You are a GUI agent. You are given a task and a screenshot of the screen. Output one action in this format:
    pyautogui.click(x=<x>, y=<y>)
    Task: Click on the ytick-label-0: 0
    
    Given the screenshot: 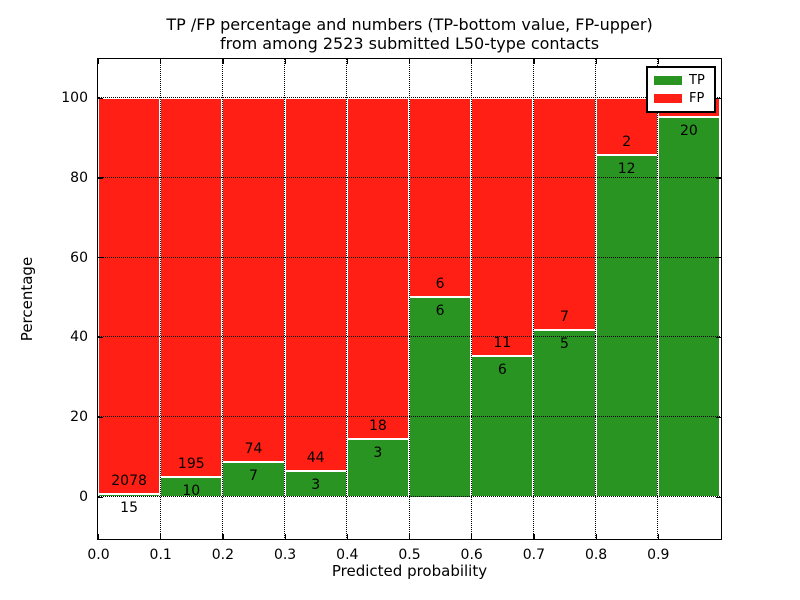 What is the action you would take?
    pyautogui.click(x=83, y=497)
    